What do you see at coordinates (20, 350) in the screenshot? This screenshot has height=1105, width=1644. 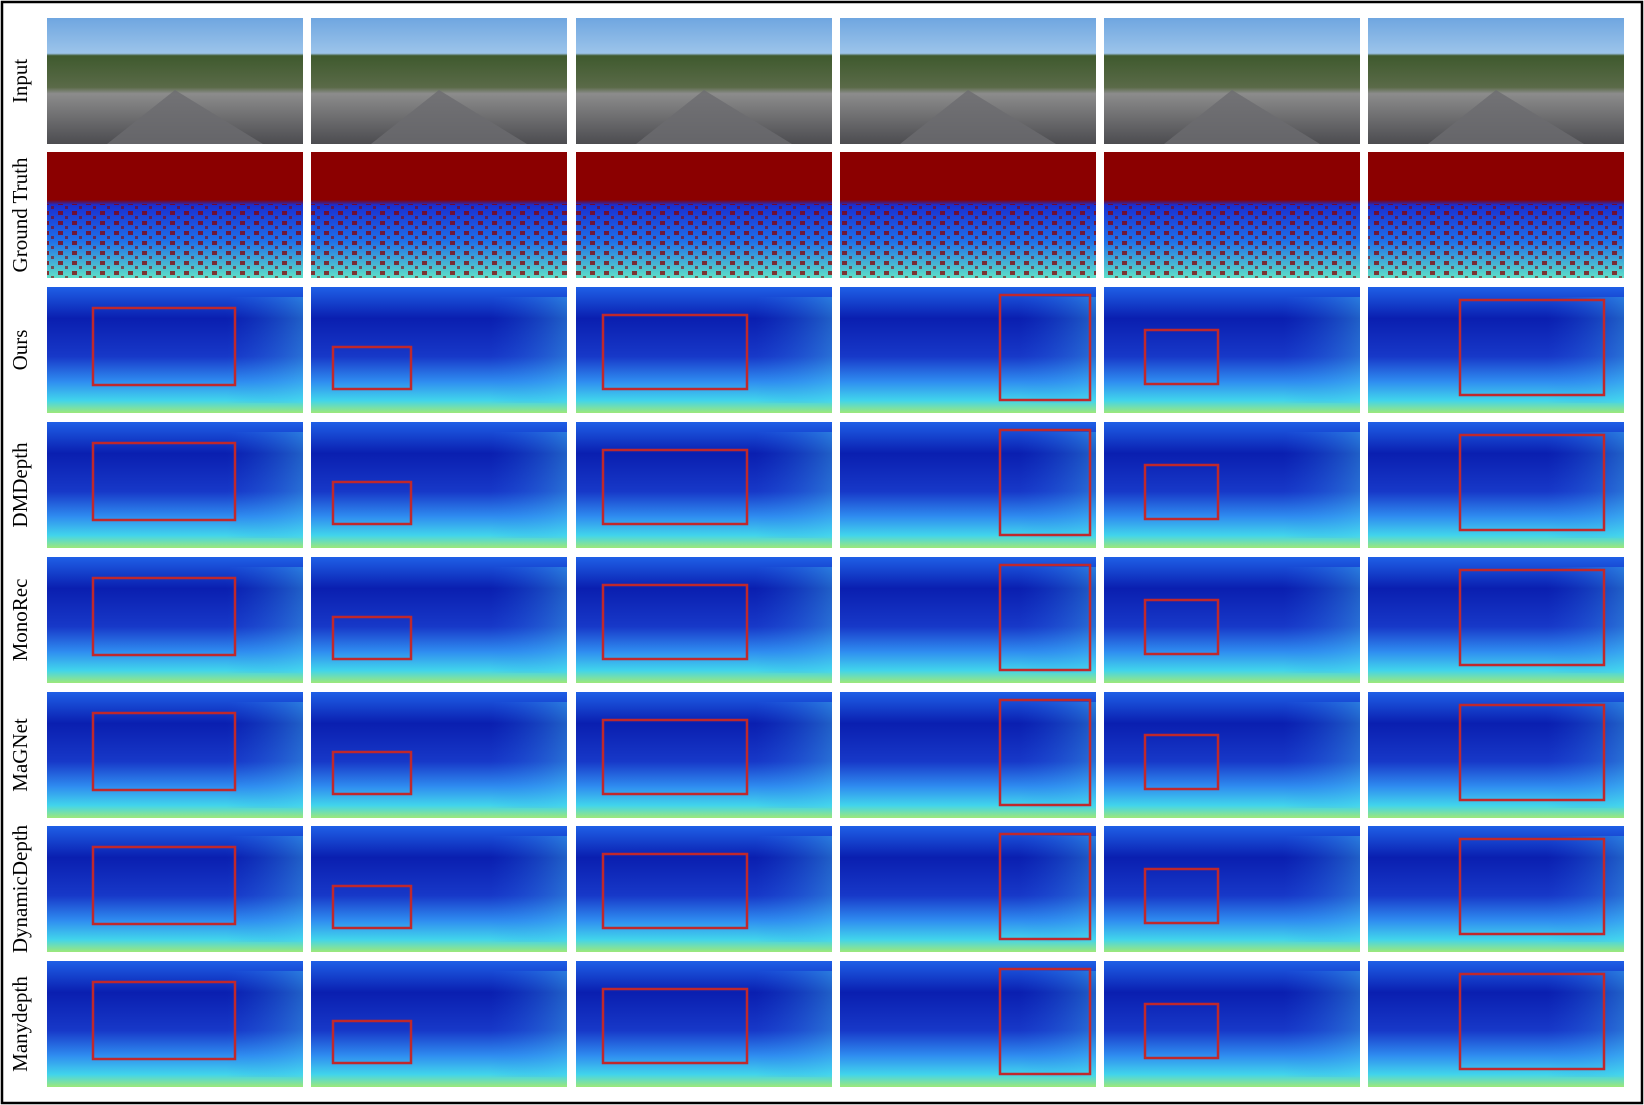 I see `row-label: Ours` at bounding box center [20, 350].